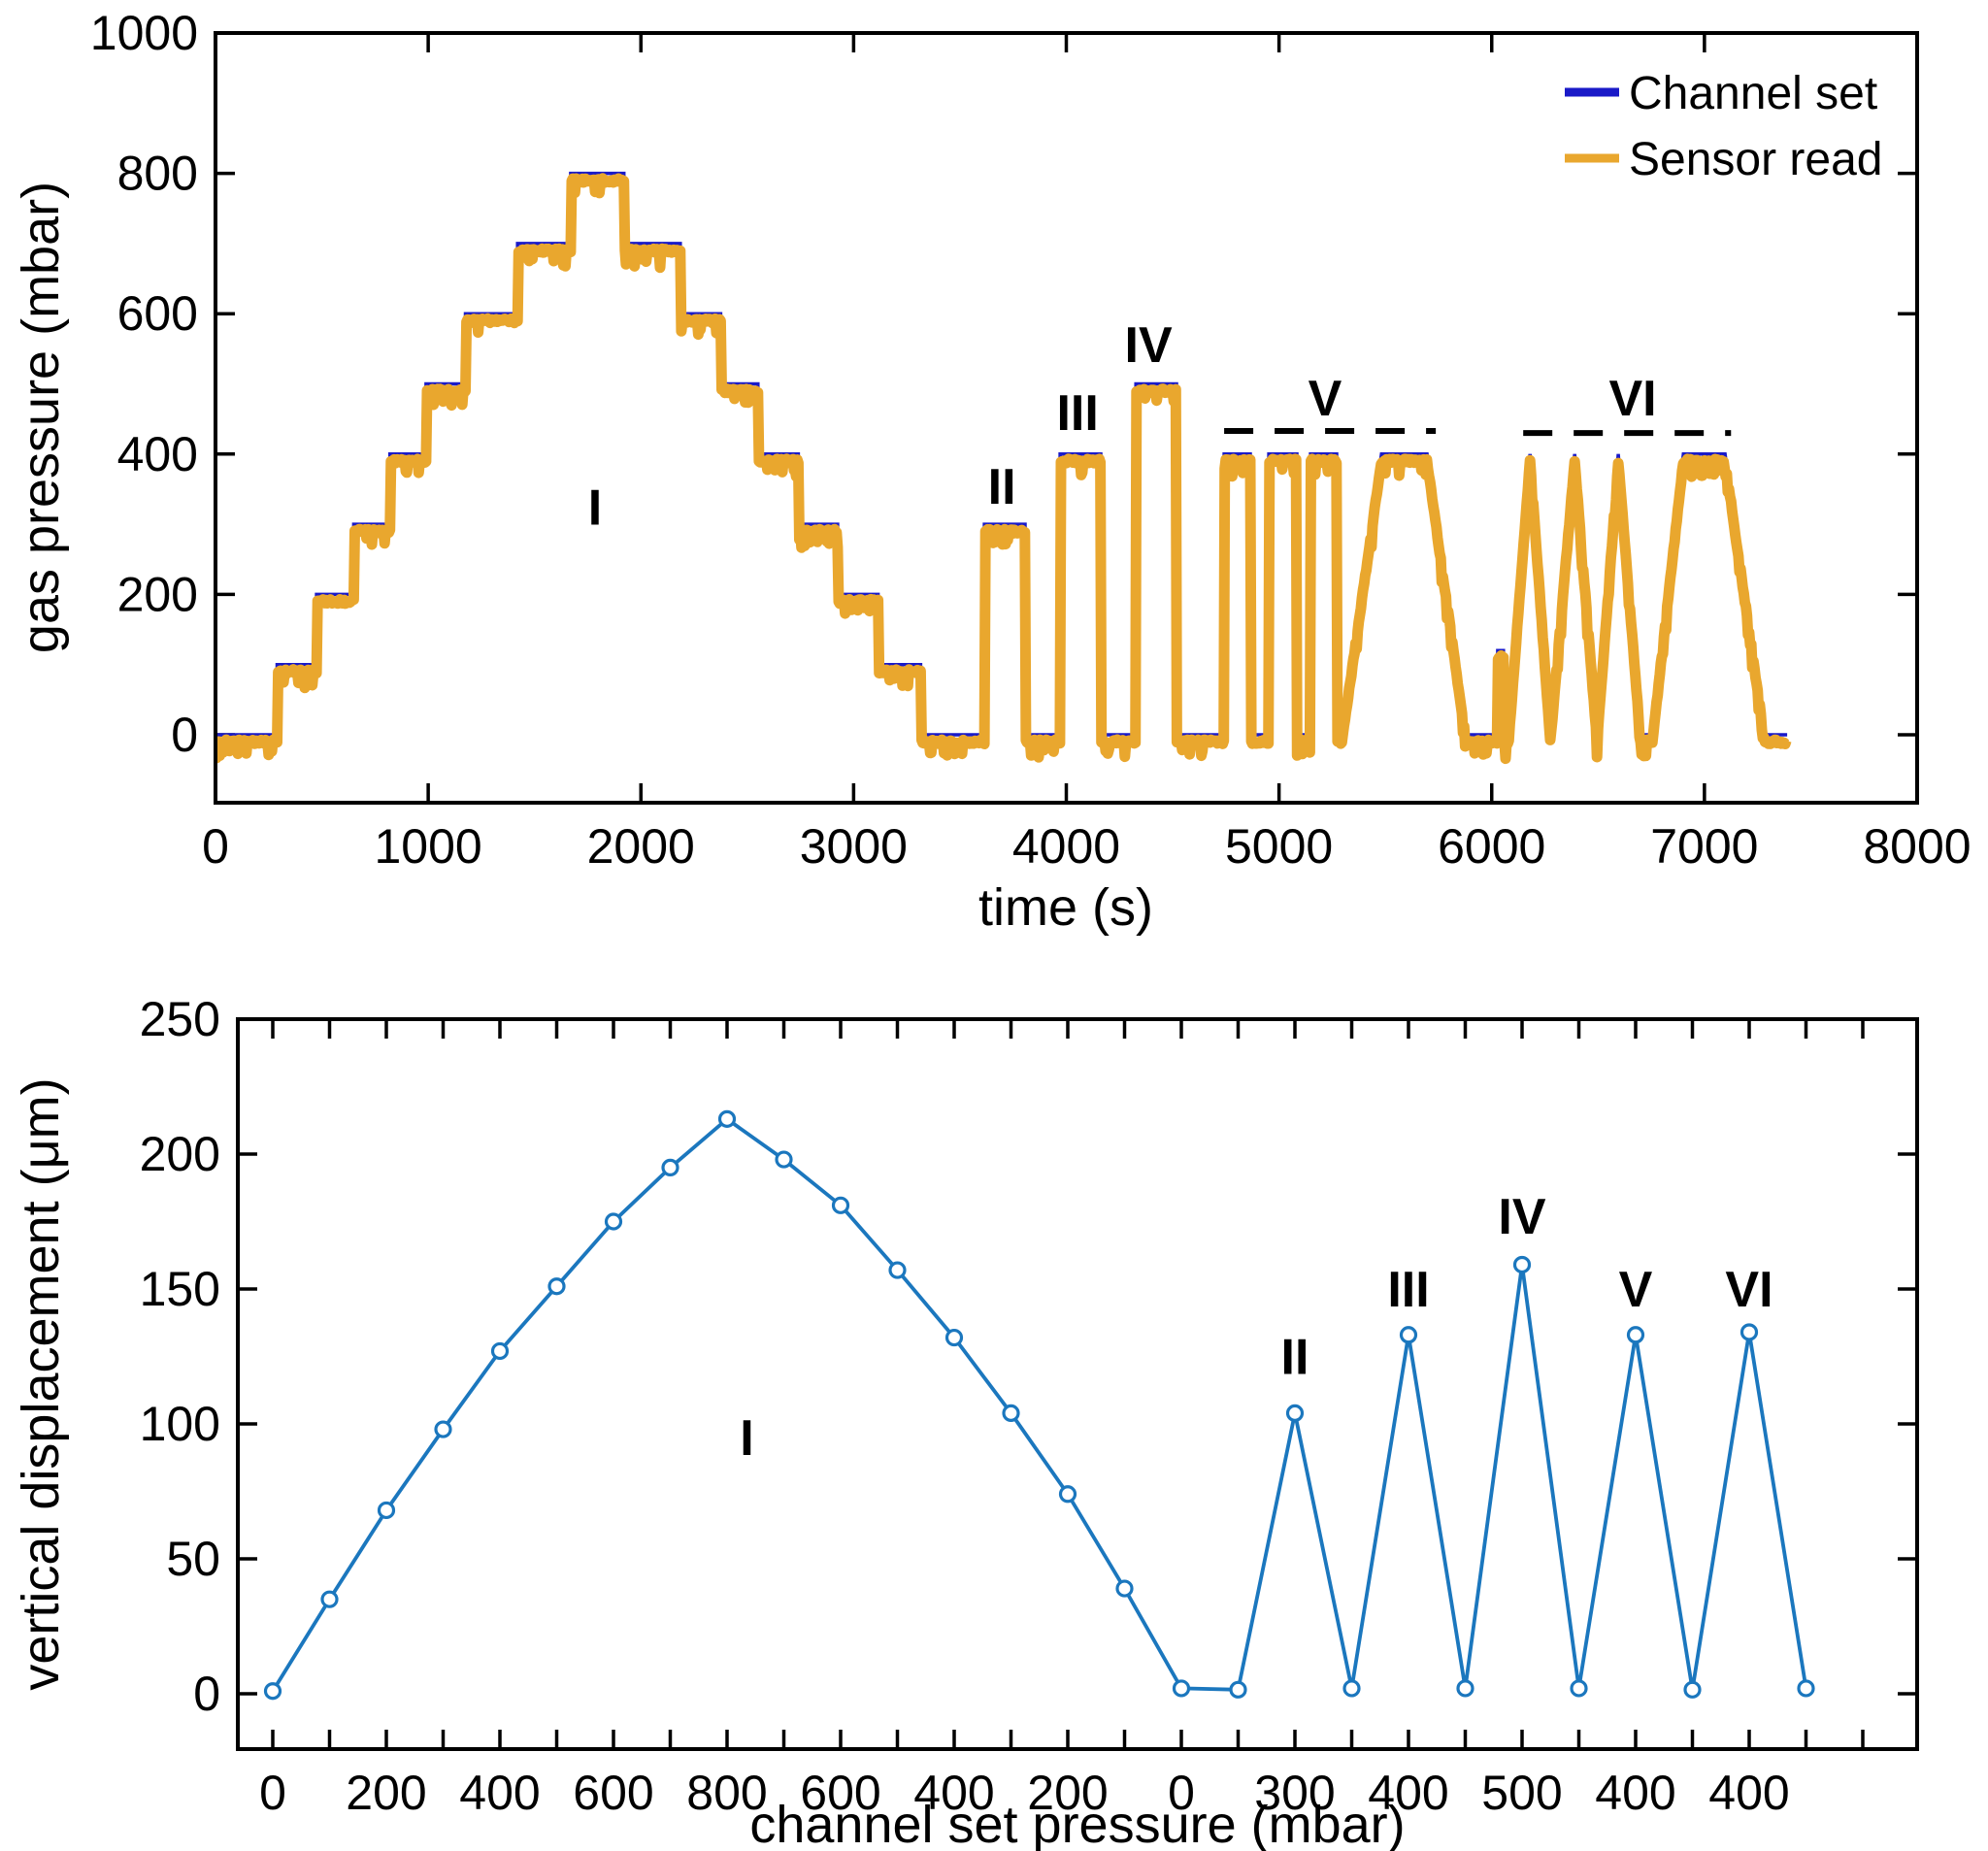 The width and height of the screenshot is (1988, 1851). I want to click on x-tick-label: 1000, so click(428, 847).